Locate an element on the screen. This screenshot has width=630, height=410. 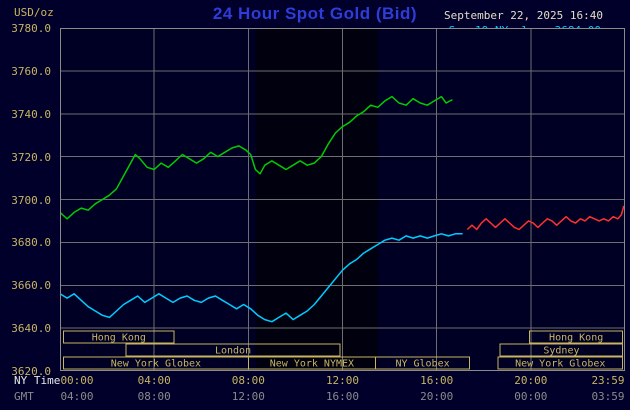
session-label: Sydney is located at coordinates (561, 351).